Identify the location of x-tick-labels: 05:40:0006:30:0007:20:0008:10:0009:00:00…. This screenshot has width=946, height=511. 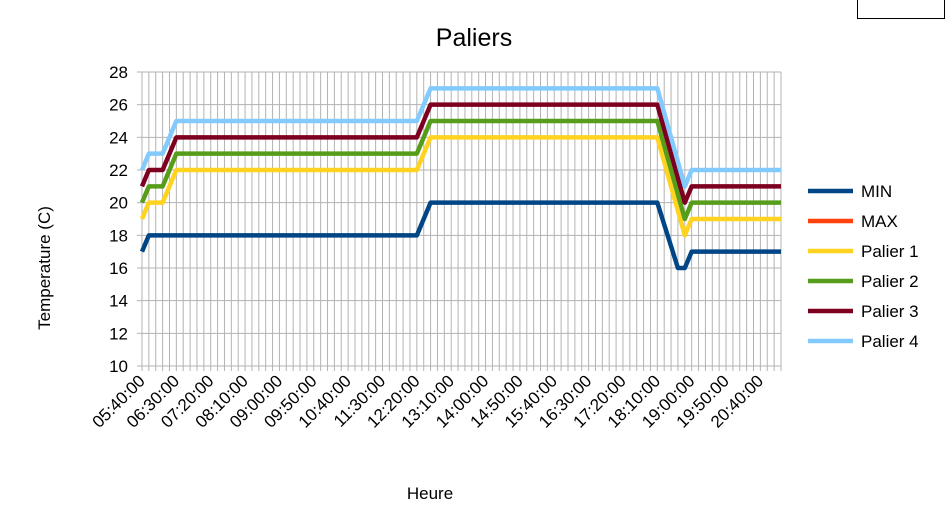
(428, 401).